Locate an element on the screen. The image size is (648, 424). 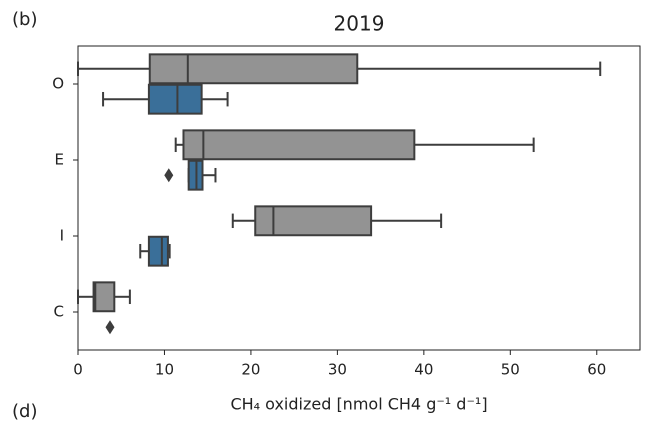
x-tick-label: 60 is located at coordinates (596, 370).